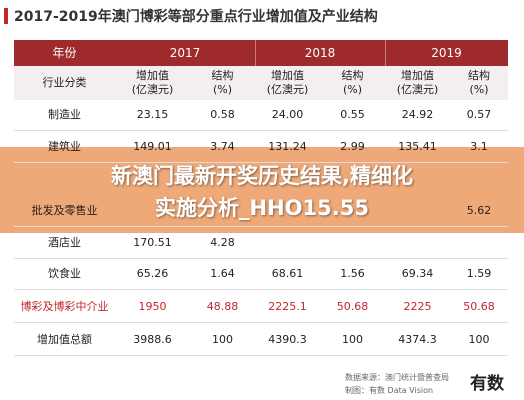  I want to click on value-cell: 1950, so click(152, 306).